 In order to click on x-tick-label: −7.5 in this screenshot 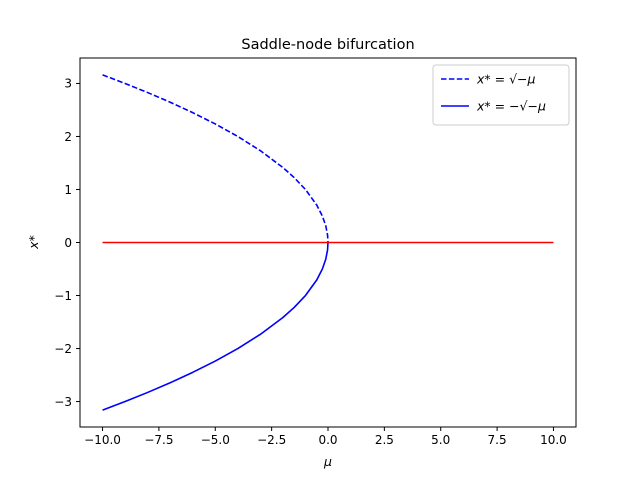, I will do `click(158, 440)`.